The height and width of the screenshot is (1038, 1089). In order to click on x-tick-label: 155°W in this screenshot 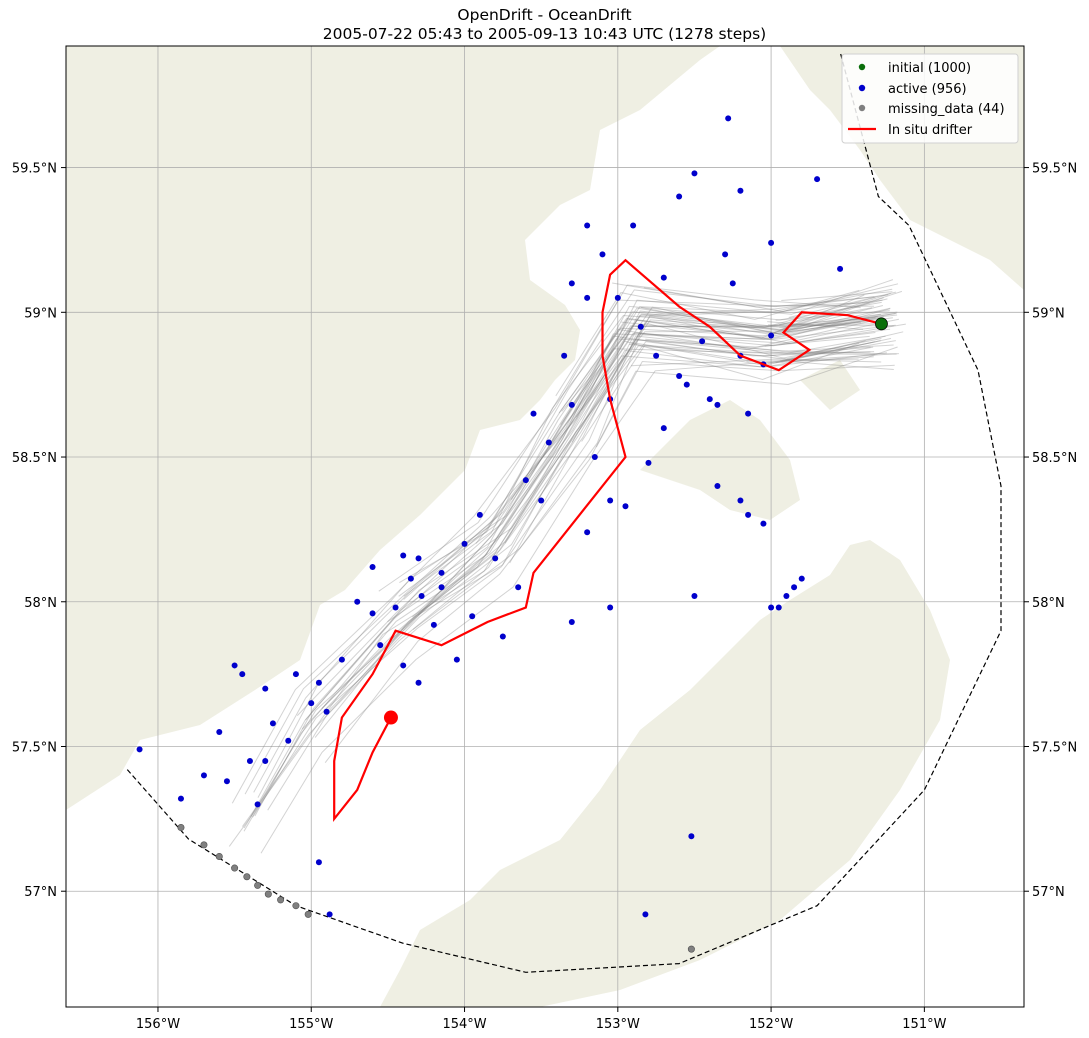, I will do `click(311, 1024)`.